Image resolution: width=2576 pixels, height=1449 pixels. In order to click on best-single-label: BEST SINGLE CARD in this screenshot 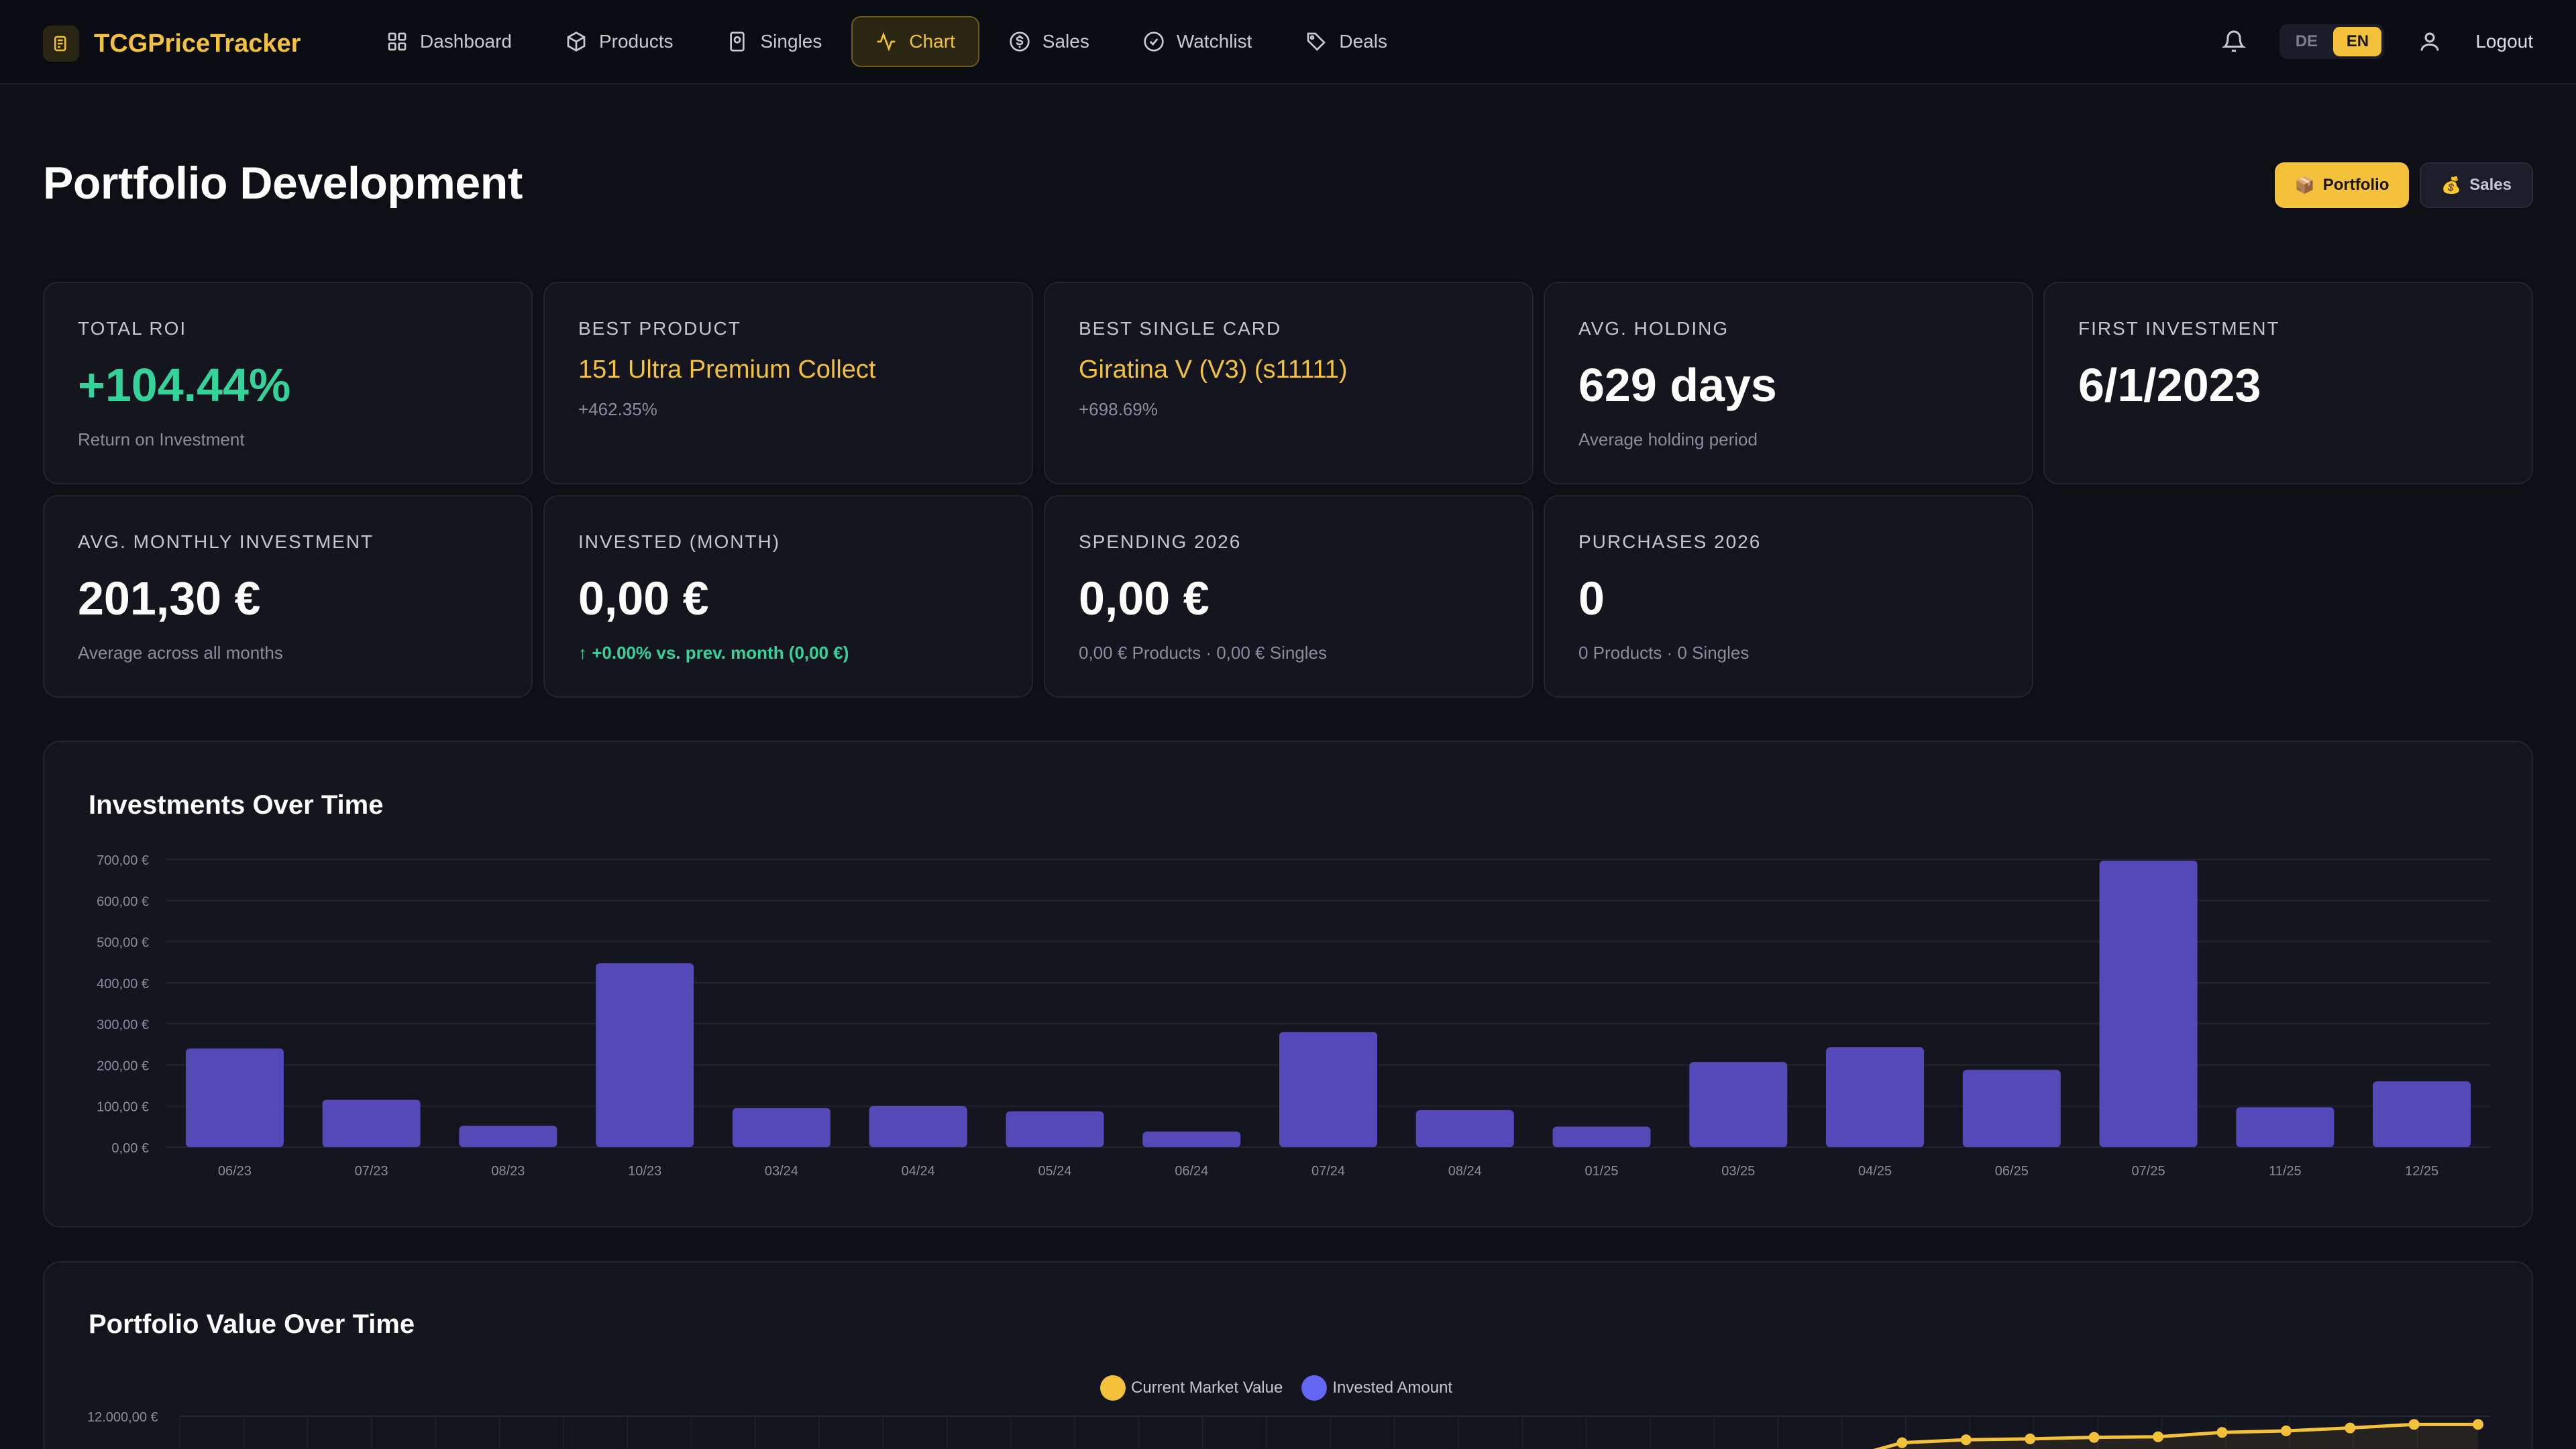, I will do `click(1180, 328)`.